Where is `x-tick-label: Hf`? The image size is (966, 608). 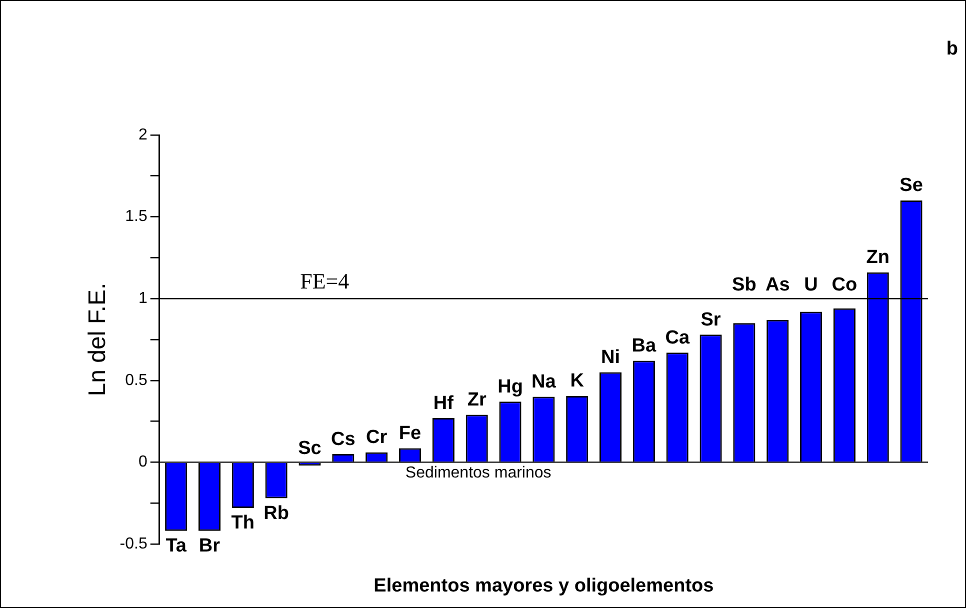 x-tick-label: Hf is located at coordinates (443, 403).